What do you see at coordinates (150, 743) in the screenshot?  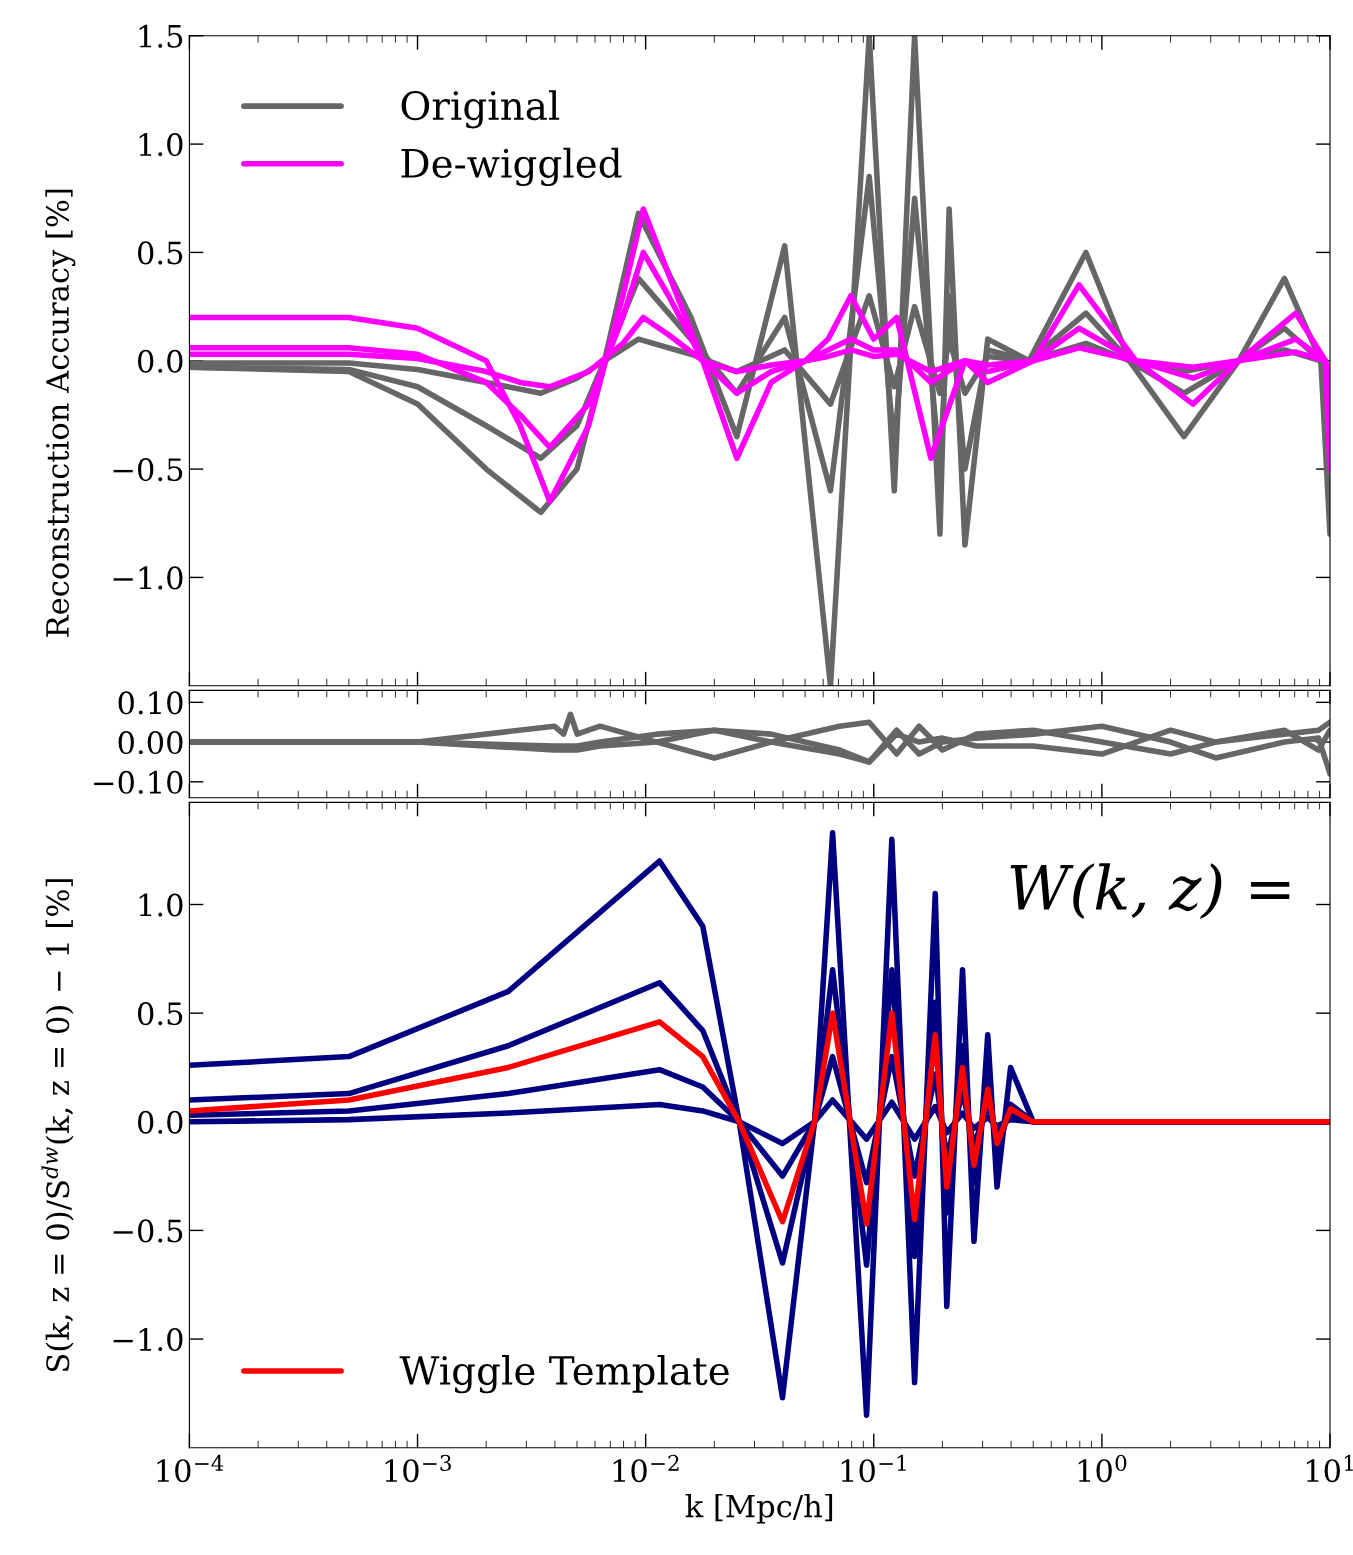 I see `y-tick-label: 0.00` at bounding box center [150, 743].